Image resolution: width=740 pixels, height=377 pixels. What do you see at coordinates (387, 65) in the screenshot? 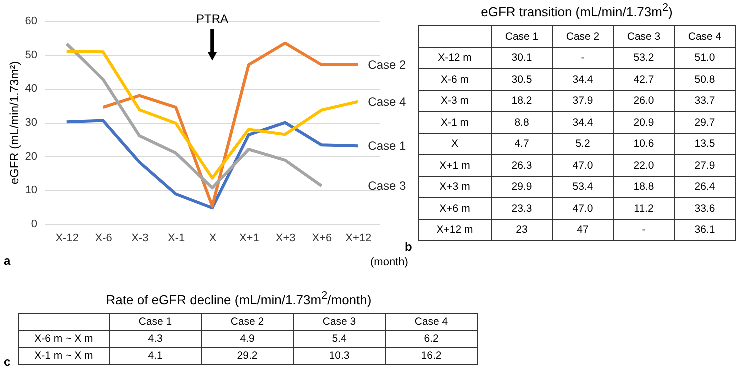
I see `series-label: Case 2` at bounding box center [387, 65].